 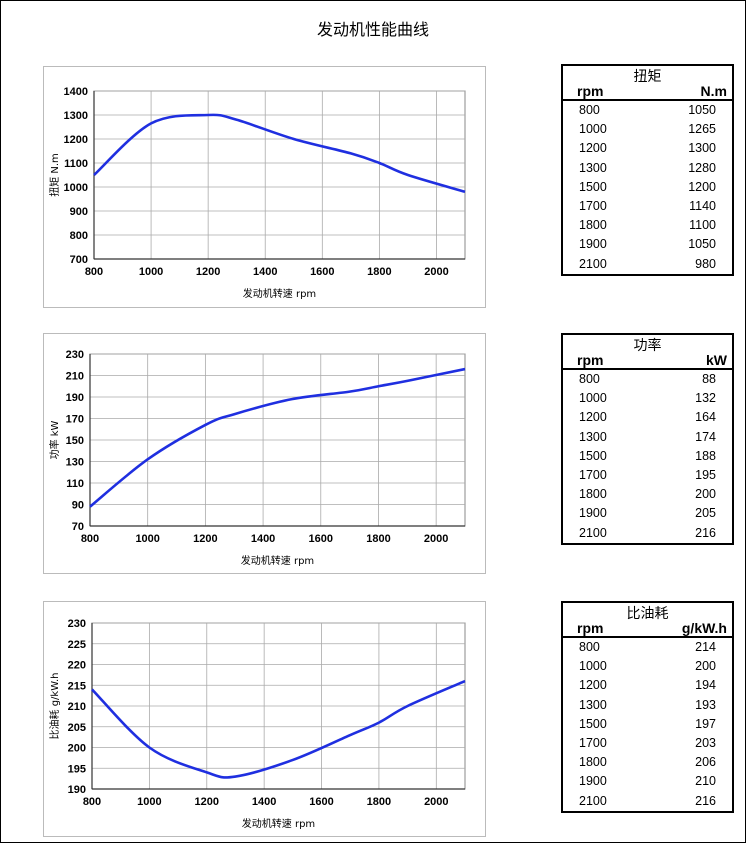 I want to click on y-tick-label: 70, so click(x=78, y=527).